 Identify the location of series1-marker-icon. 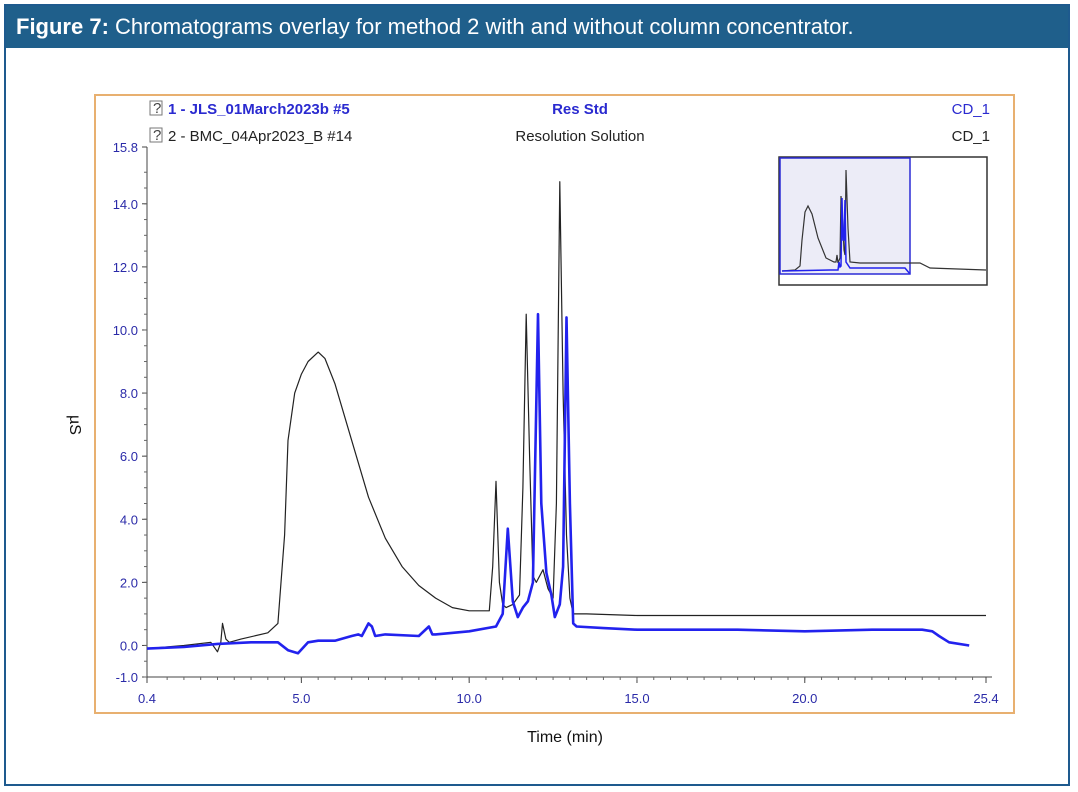
(156, 108).